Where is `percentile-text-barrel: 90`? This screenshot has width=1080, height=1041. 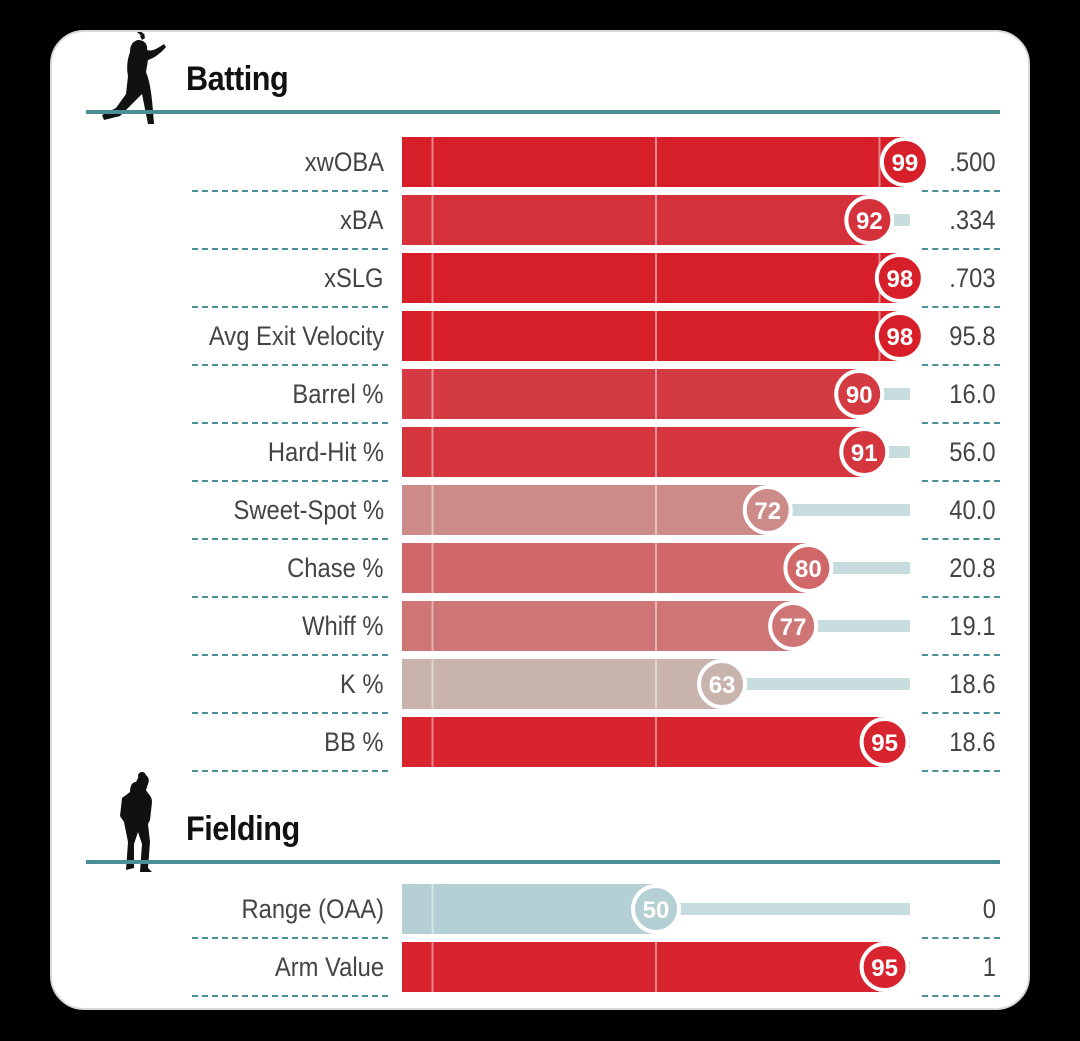 percentile-text-barrel: 90 is located at coordinates (859, 395).